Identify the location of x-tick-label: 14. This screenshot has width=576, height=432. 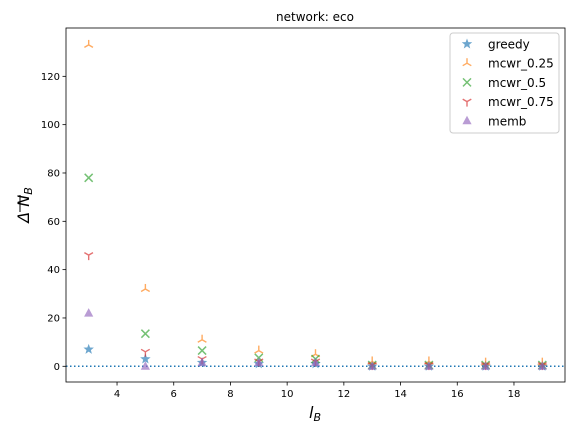
(400, 394).